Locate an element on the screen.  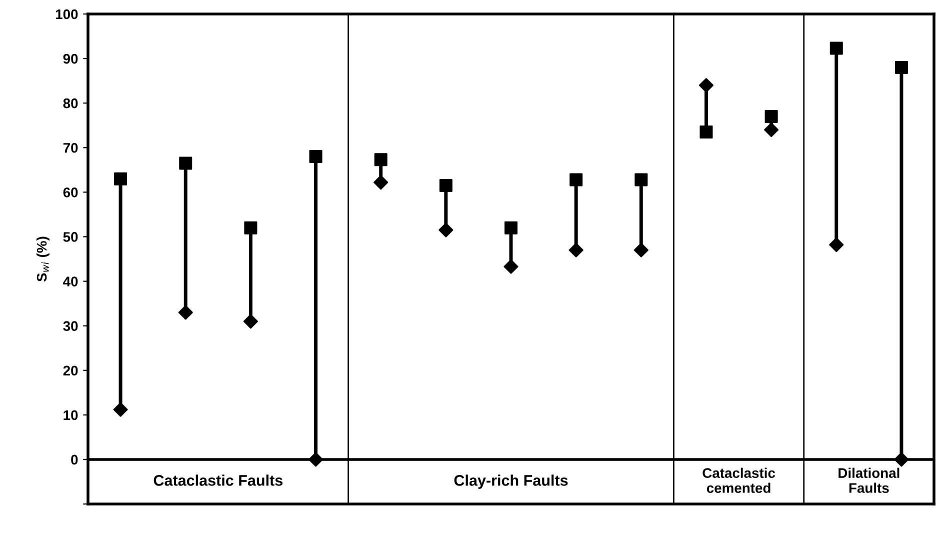
y-tick-label: 40 is located at coordinates (70, 281).